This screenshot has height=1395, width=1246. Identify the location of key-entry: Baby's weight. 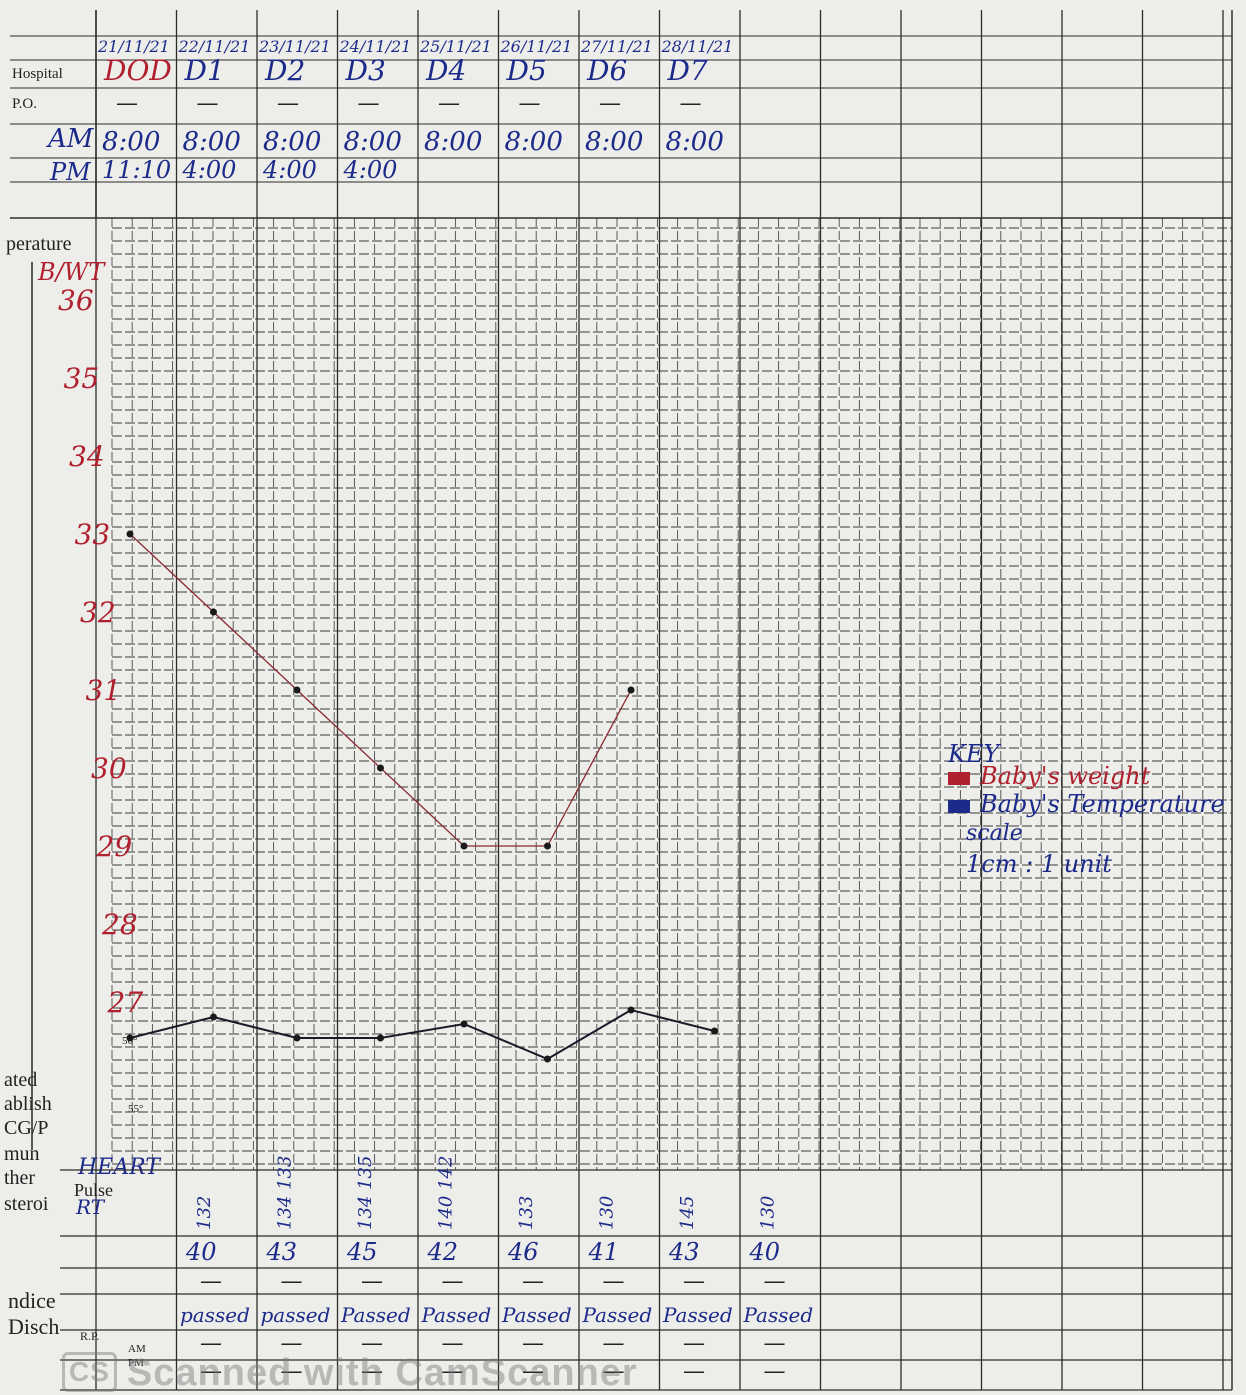
(1065, 776).